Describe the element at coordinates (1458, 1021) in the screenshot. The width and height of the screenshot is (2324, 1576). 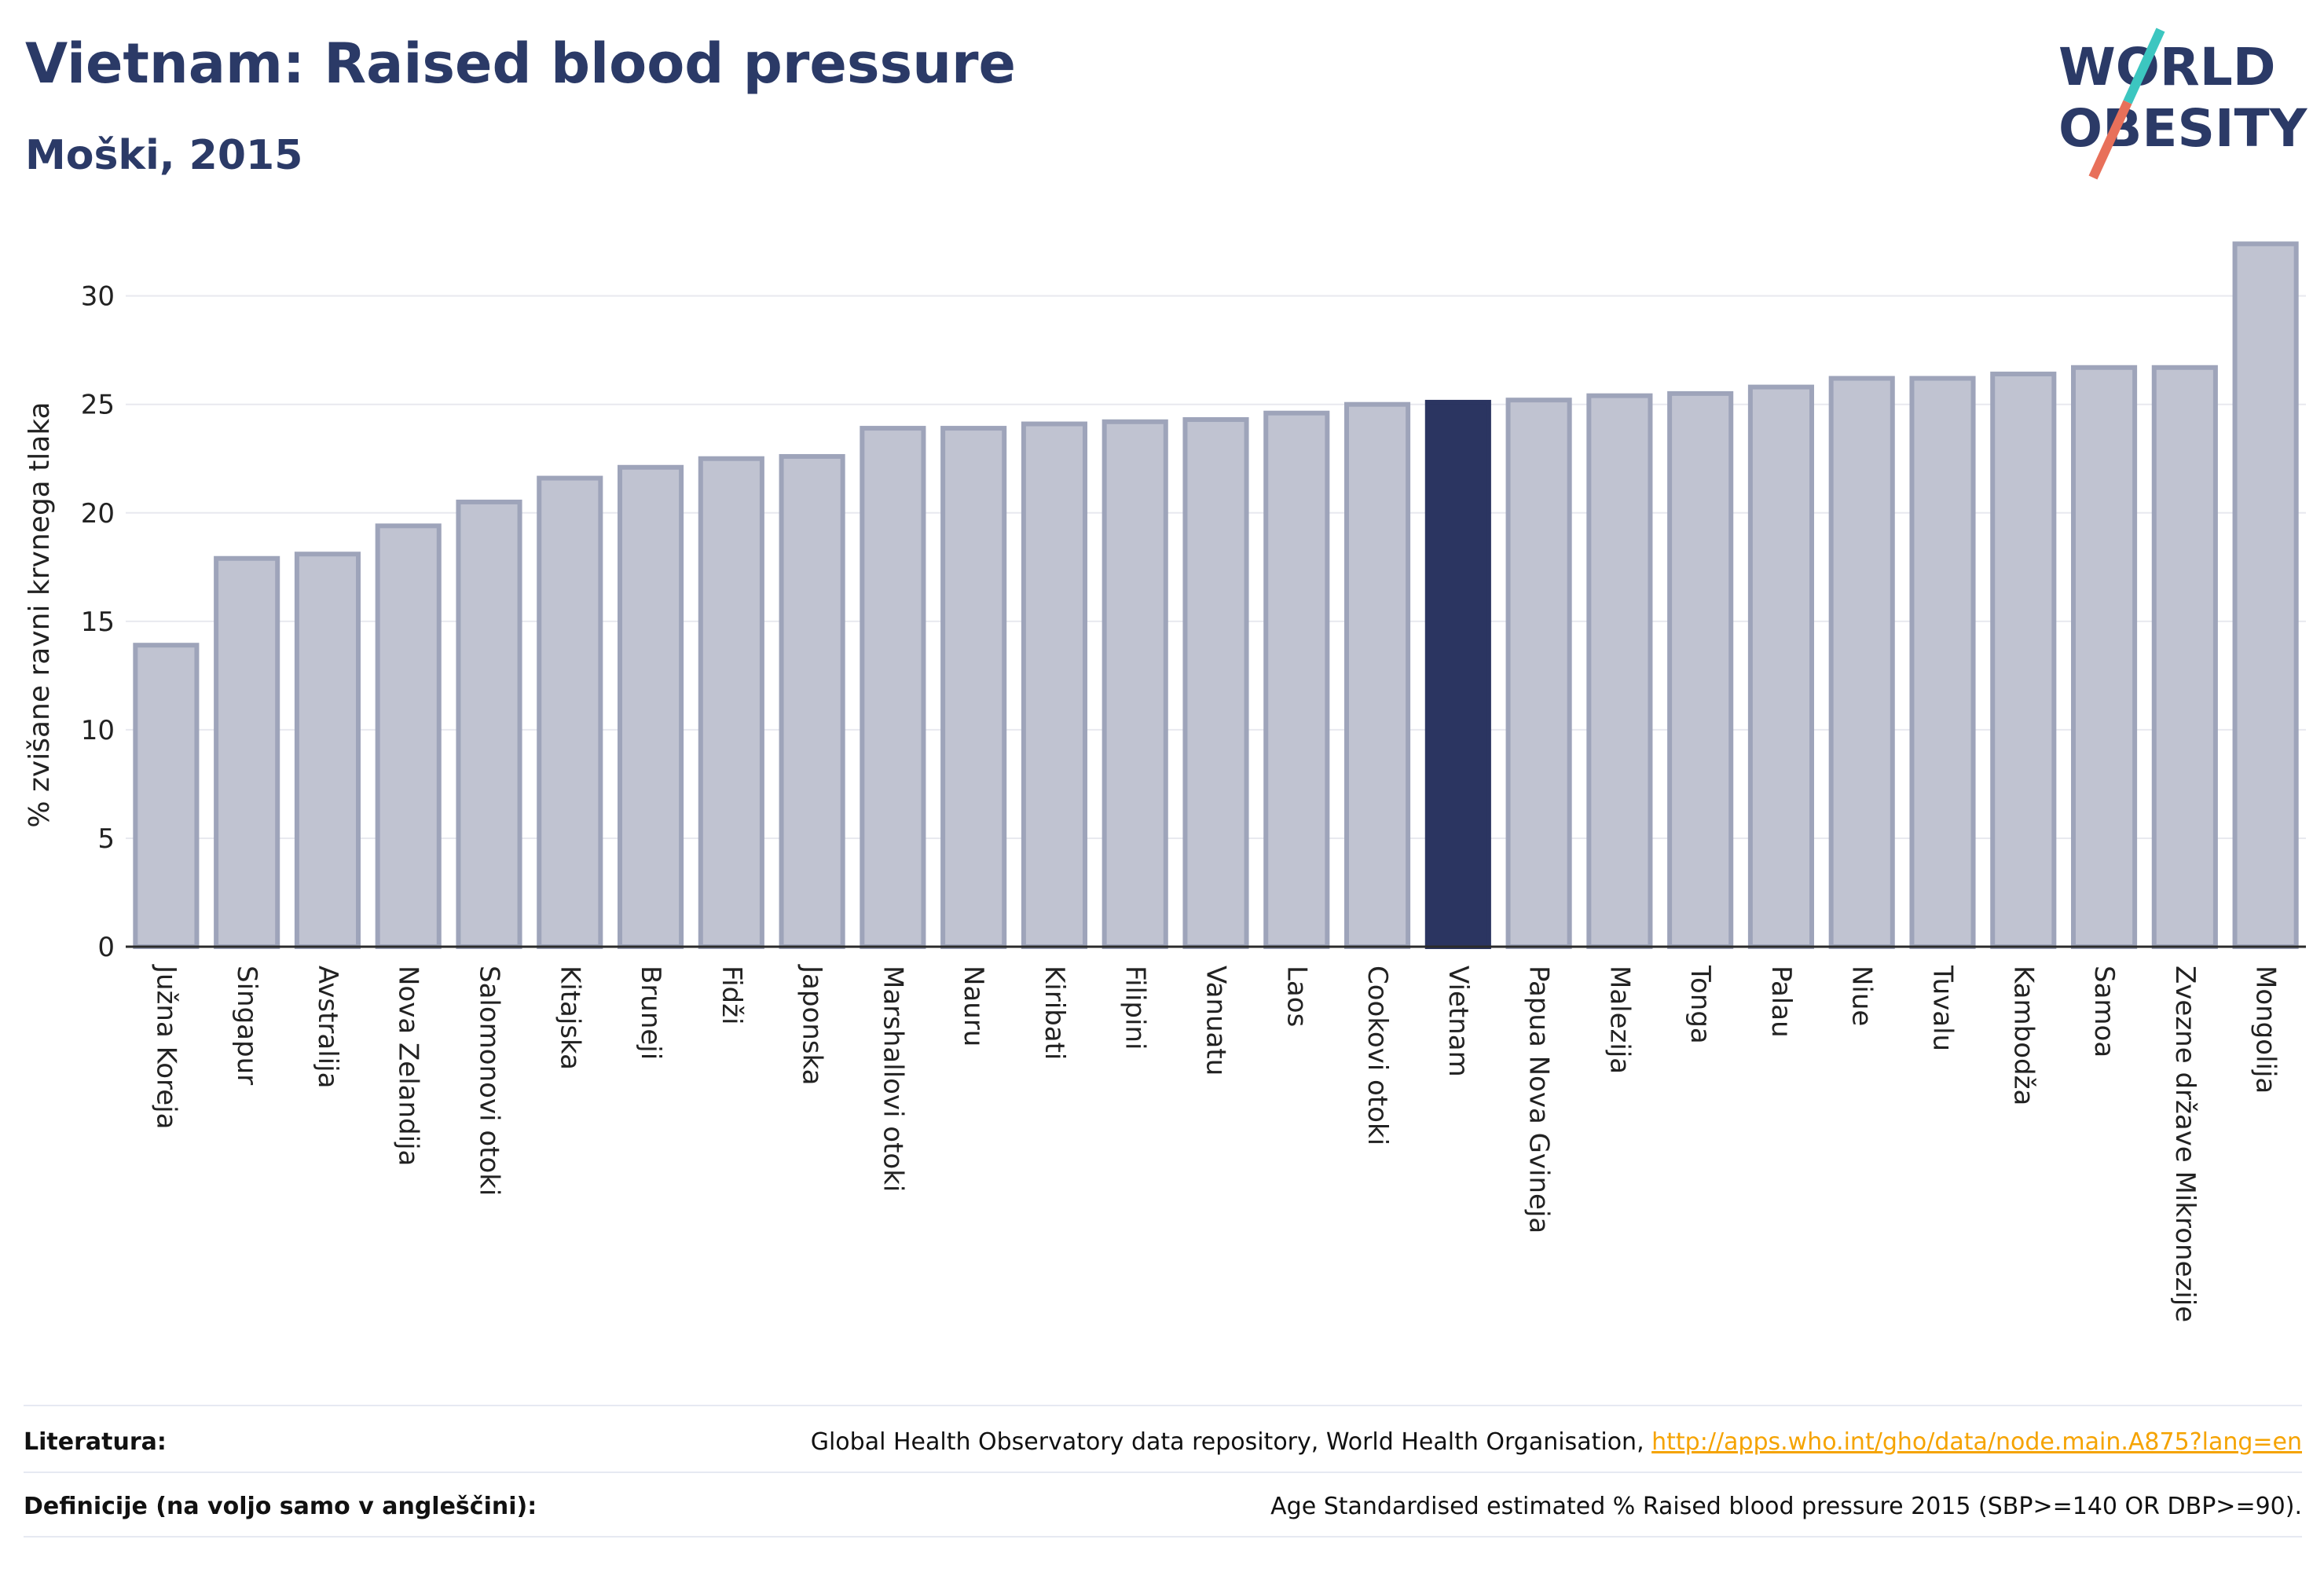
I see `x-tick-label: Vietnam` at that location.